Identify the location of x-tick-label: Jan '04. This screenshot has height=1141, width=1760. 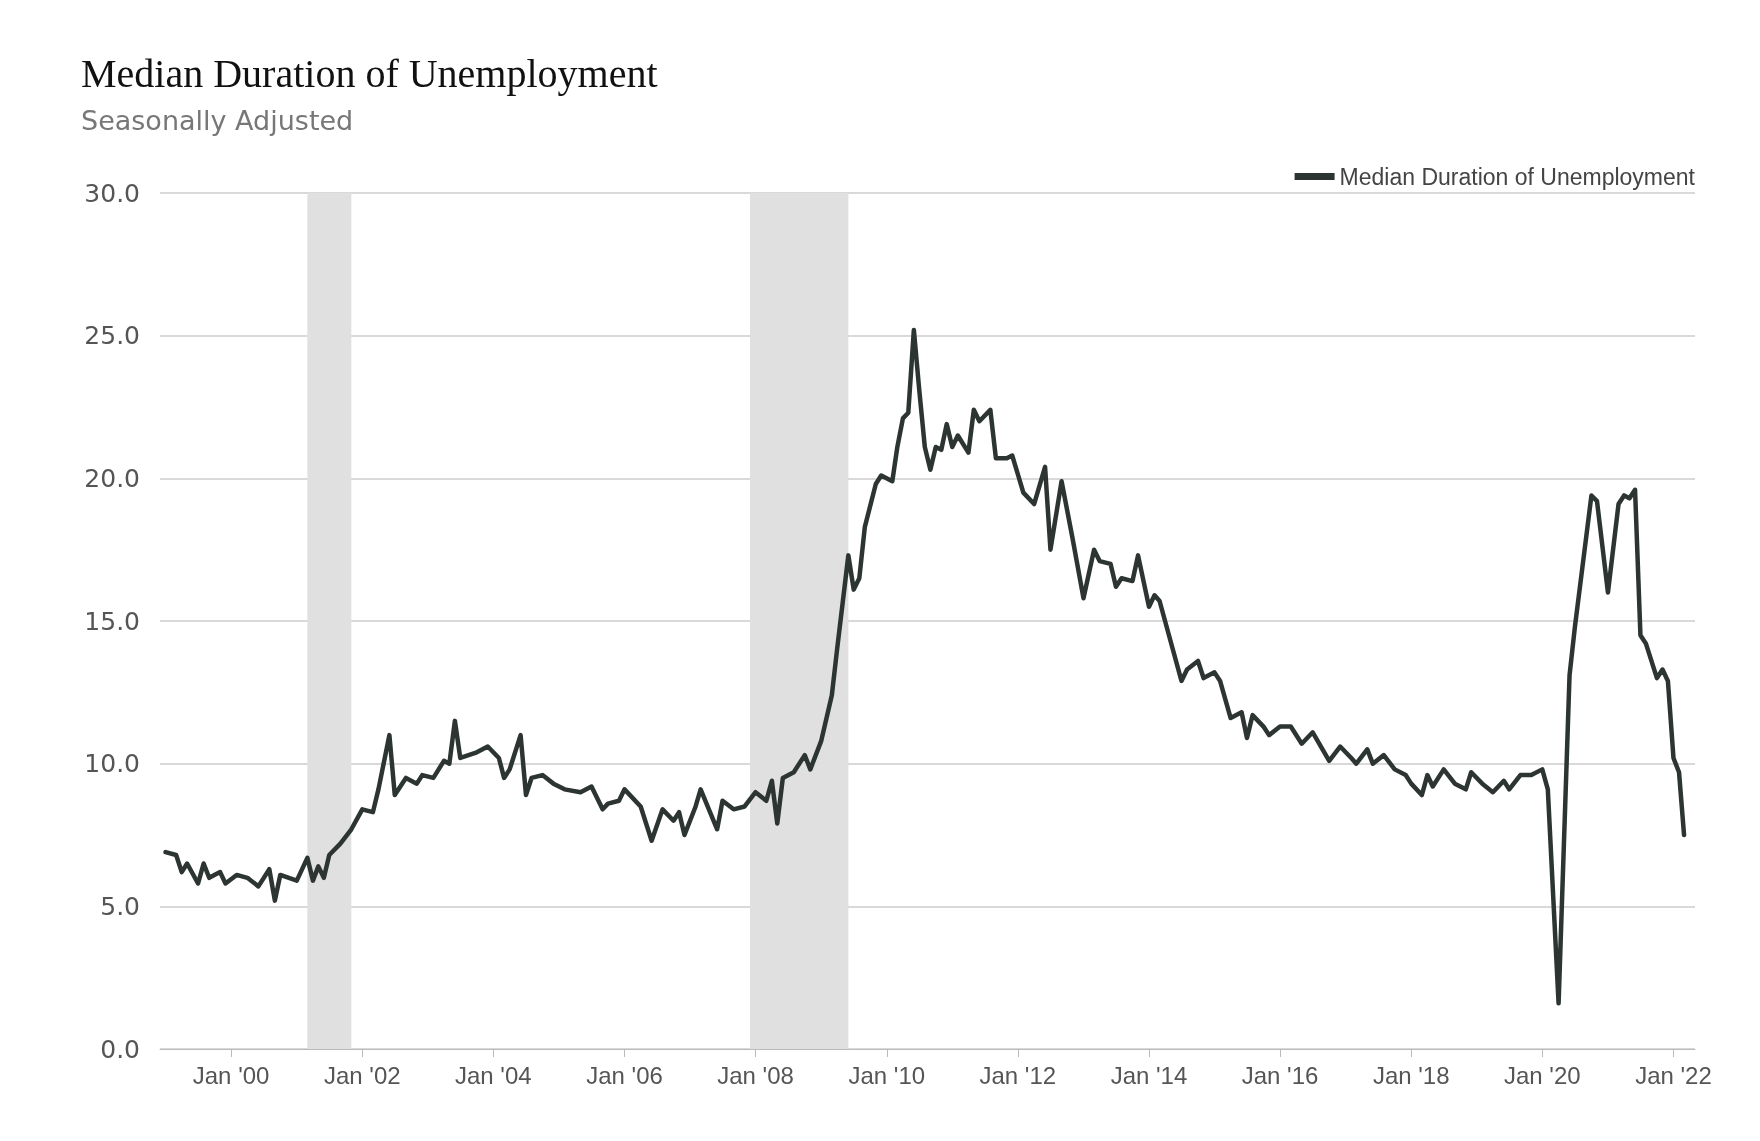
(493, 1075).